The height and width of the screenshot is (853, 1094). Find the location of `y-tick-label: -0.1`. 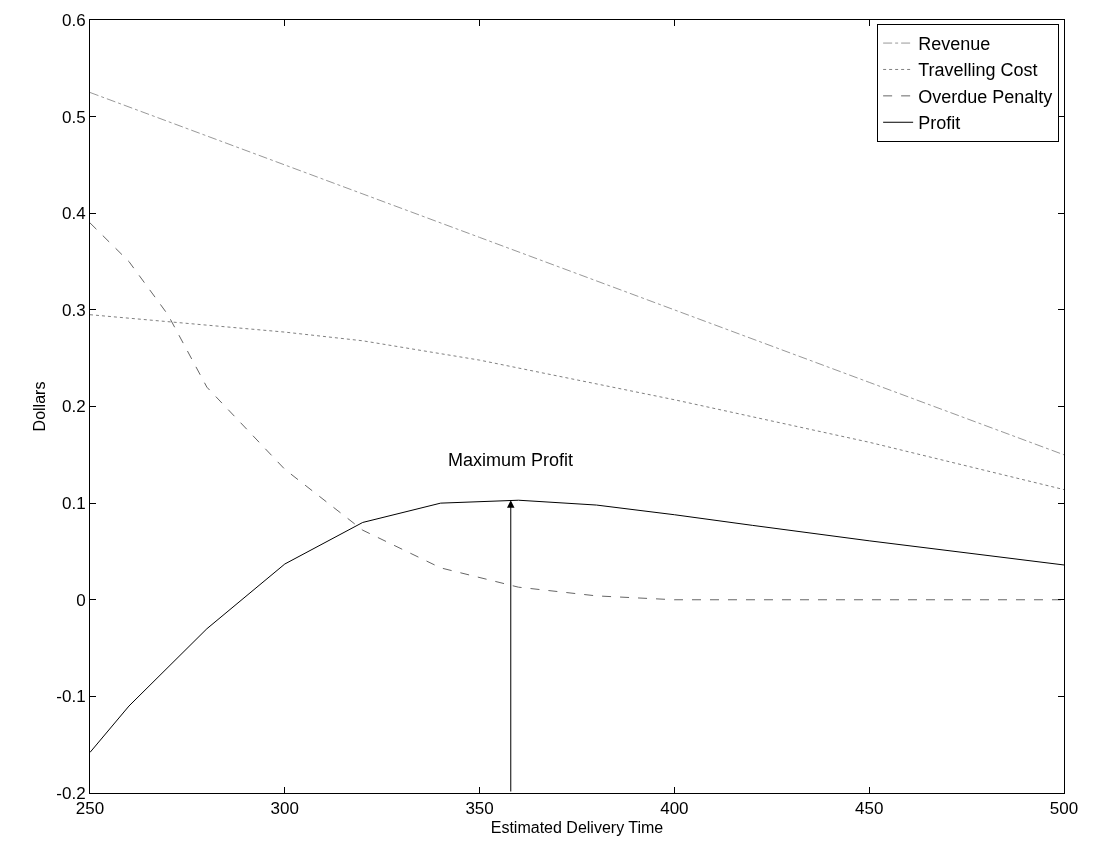

y-tick-label: -0.1 is located at coordinates (71, 697).